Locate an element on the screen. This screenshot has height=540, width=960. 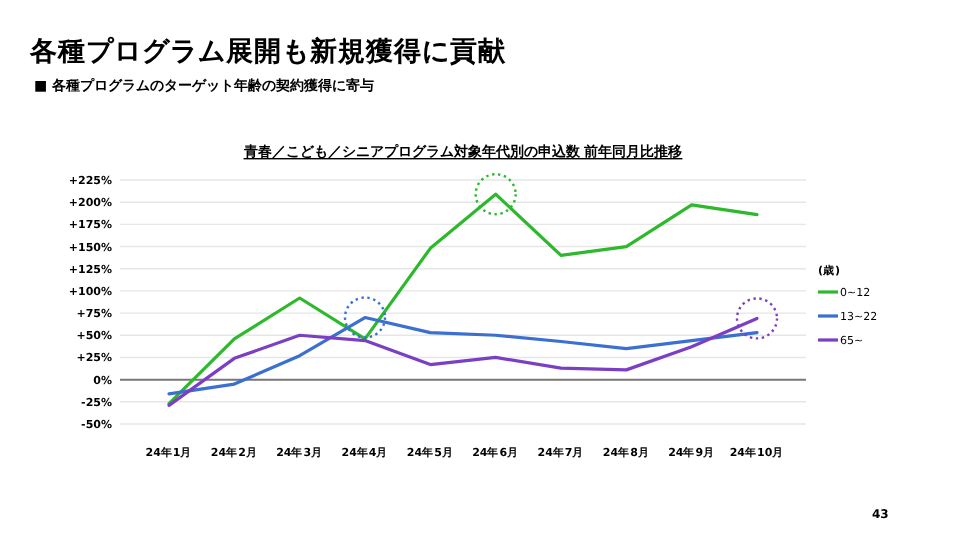
chart-title: 各種プログラム展開も新規獲得に貢献 is located at coordinates (268, 51).